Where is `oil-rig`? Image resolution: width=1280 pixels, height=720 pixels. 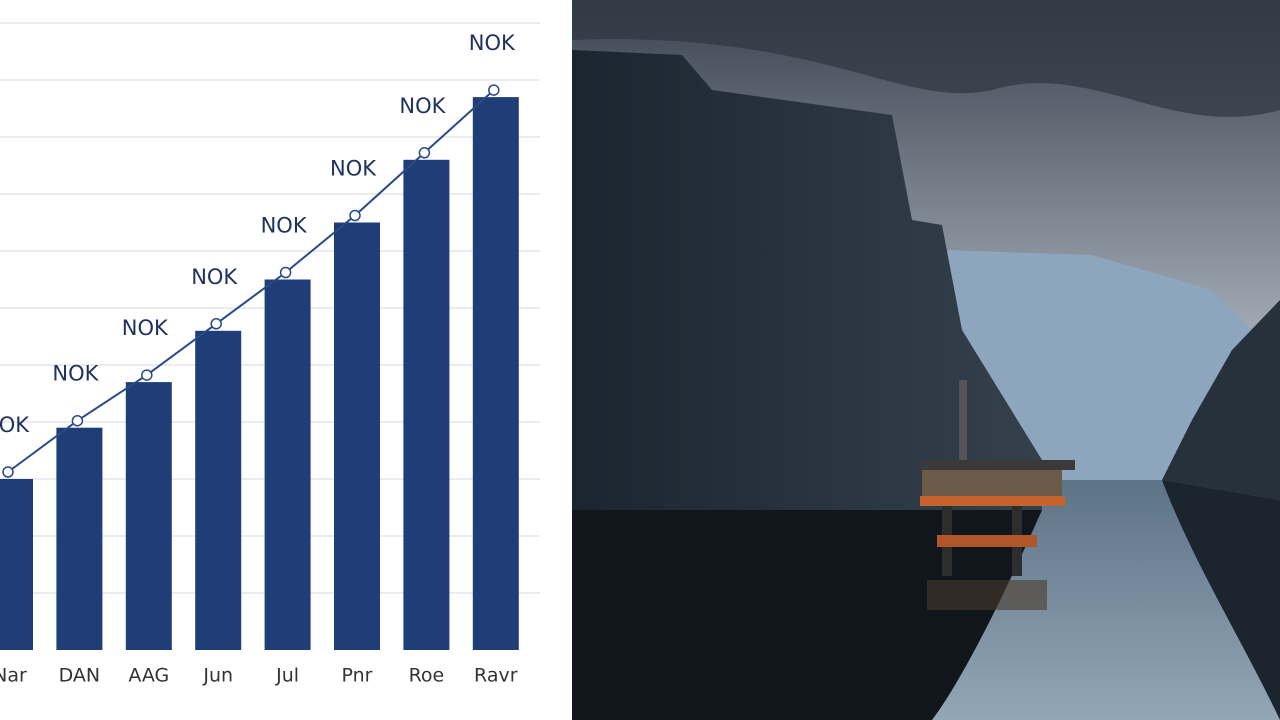 oil-rig is located at coordinates (997, 495).